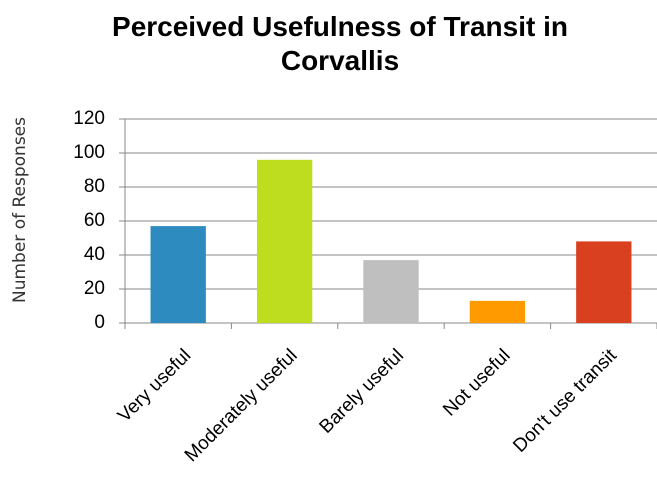  Describe the element at coordinates (362, 391) in the screenshot. I see `x-tick-label: Barely useful` at that location.